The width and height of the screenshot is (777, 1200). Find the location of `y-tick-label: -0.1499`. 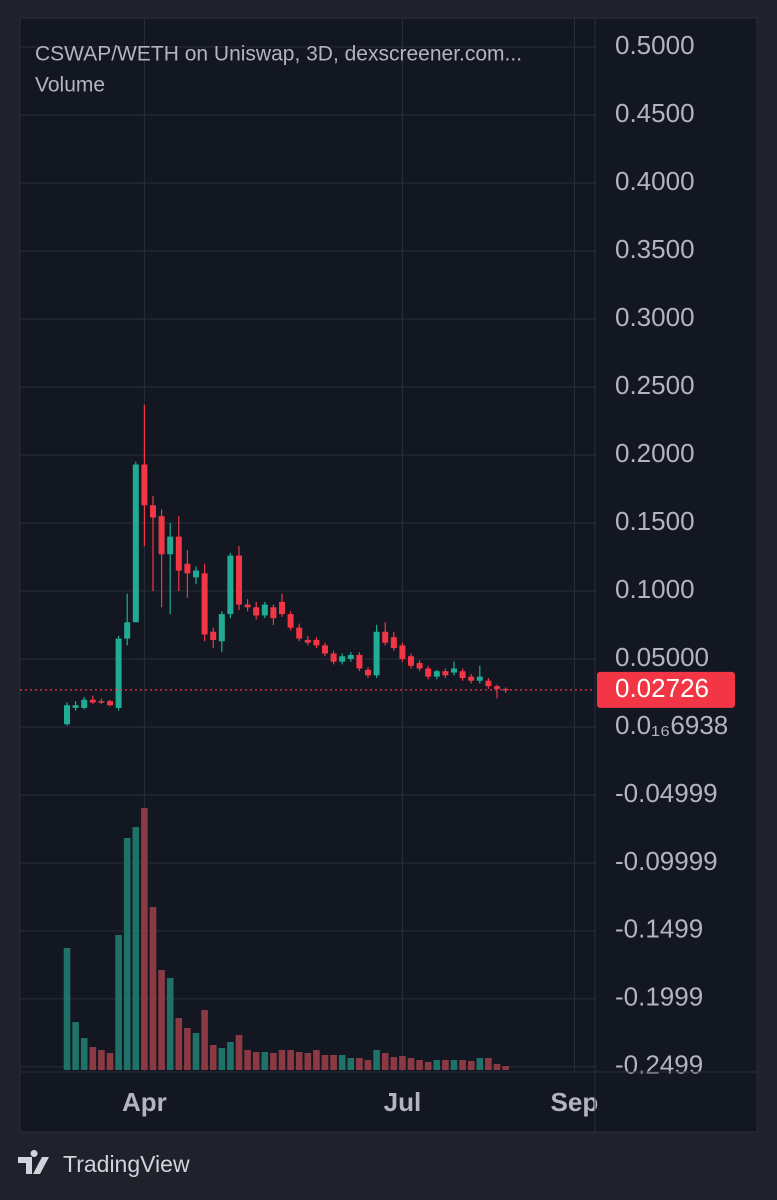

y-tick-label: -0.1499 is located at coordinates (659, 929).